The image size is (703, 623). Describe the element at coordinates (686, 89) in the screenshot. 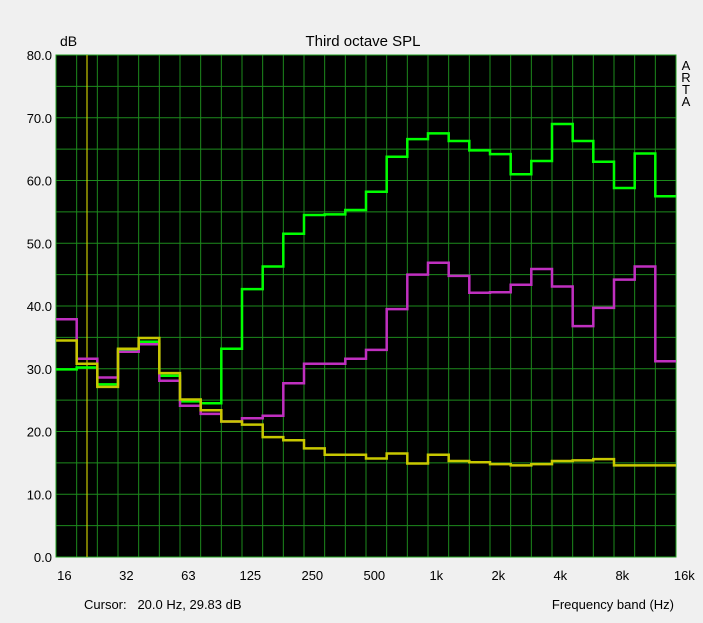

I see `arta-watermark-letter: T` at that location.